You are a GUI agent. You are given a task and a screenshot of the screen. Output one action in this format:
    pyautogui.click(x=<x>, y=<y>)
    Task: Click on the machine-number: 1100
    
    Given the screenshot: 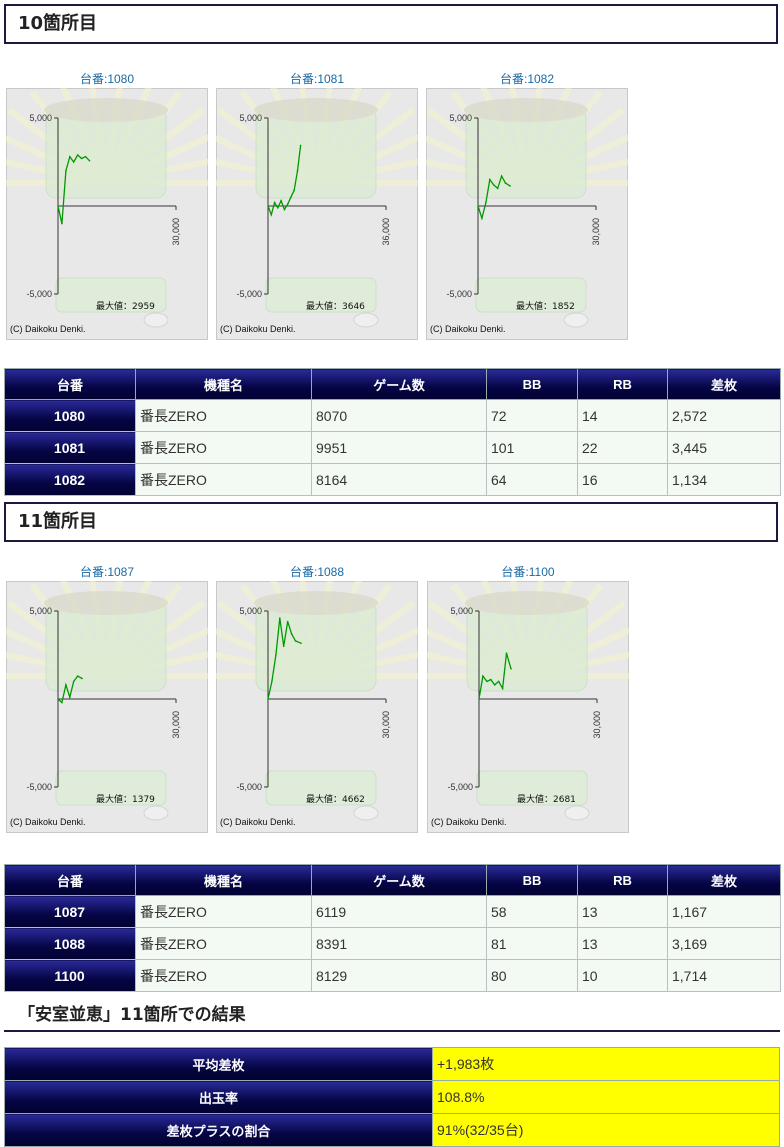 What is the action you would take?
    pyautogui.click(x=70, y=975)
    